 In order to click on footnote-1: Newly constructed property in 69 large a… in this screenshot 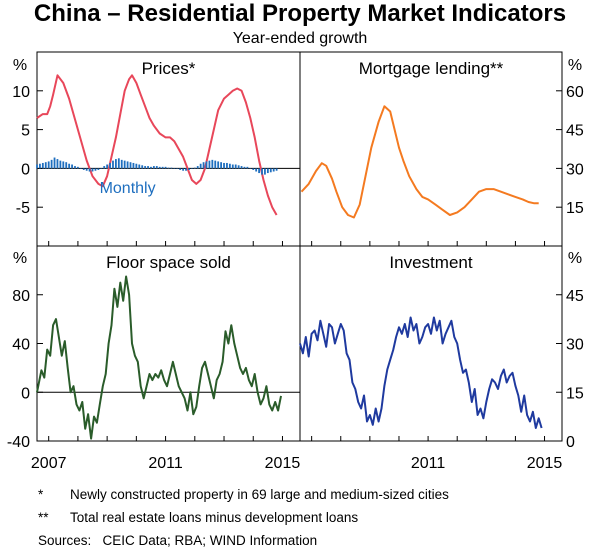, I will do `click(259, 494)`.